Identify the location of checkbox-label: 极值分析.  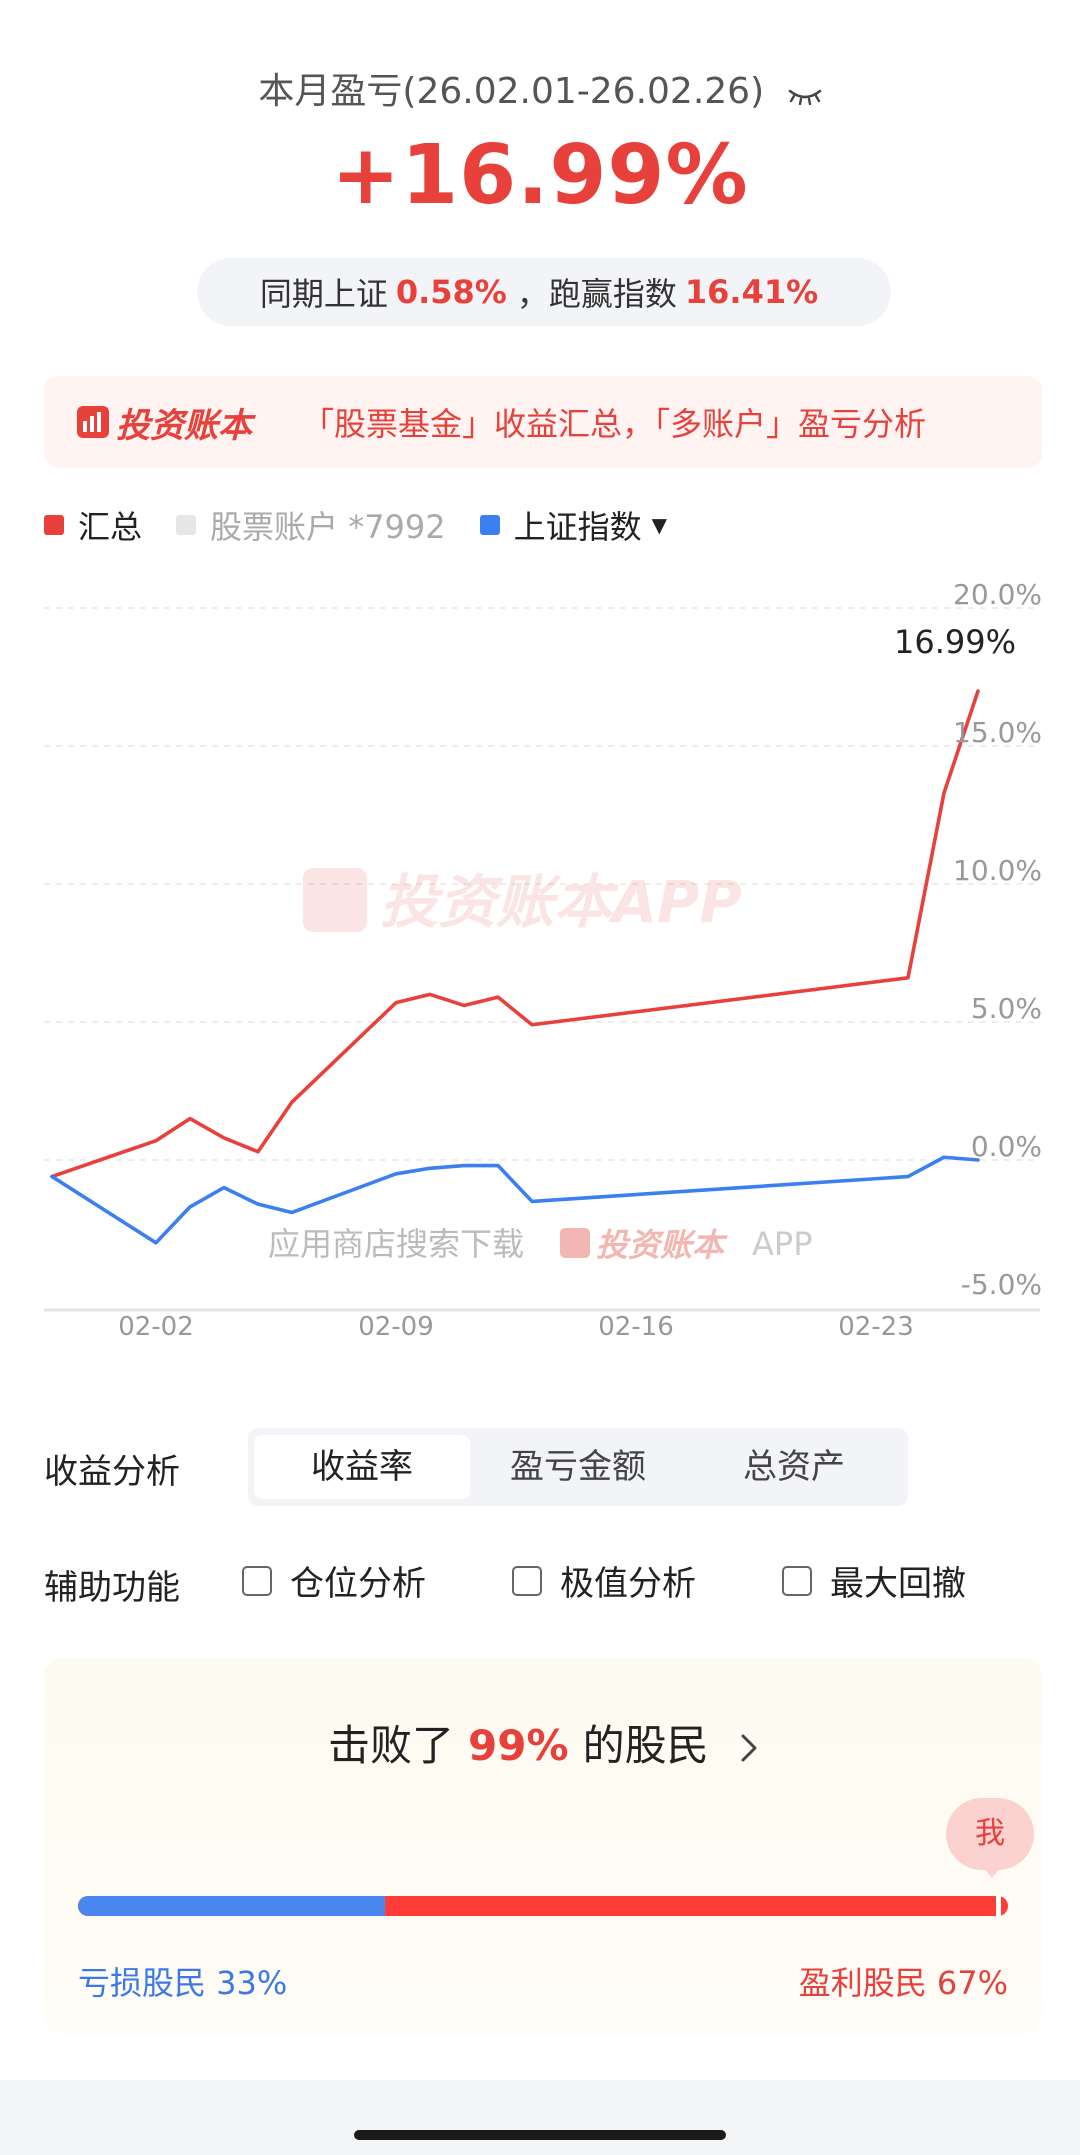
(628, 1584).